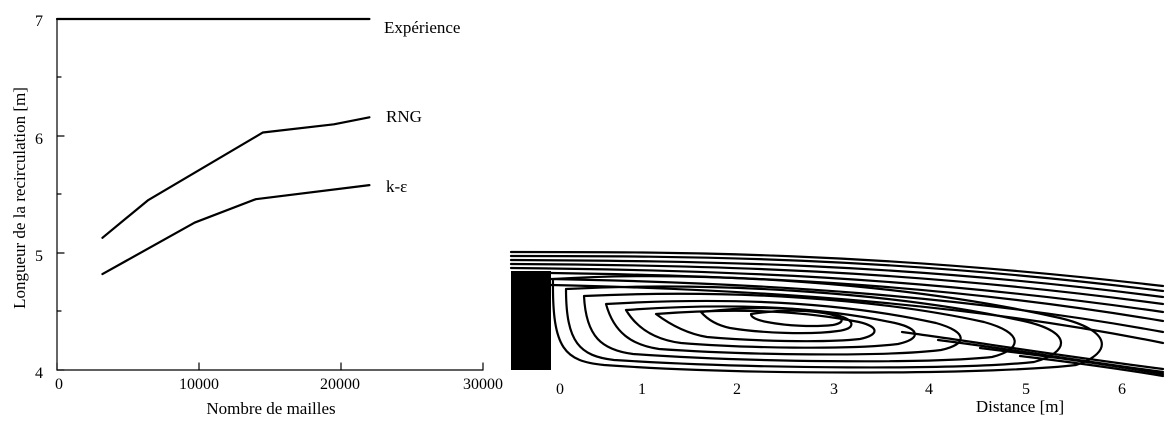  I want to click on right-x-tick-label-2: 2, so click(737, 389).